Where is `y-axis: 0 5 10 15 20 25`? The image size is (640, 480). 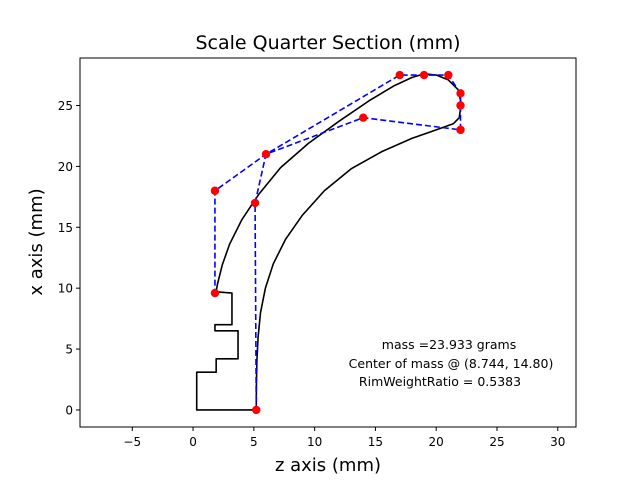 y-axis: 0 5 10 15 20 25 is located at coordinates (69, 258).